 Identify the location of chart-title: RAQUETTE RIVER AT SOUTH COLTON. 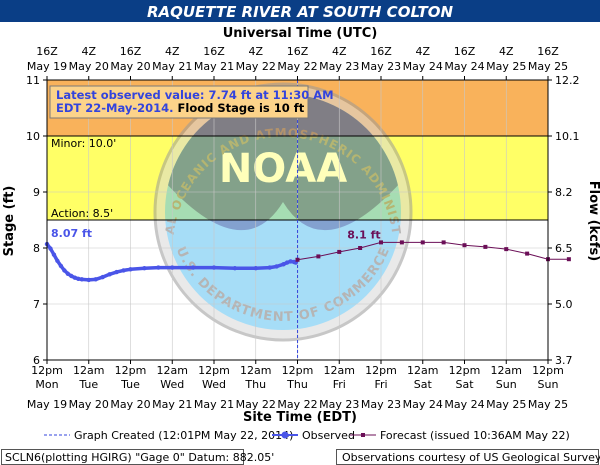
(300, 12).